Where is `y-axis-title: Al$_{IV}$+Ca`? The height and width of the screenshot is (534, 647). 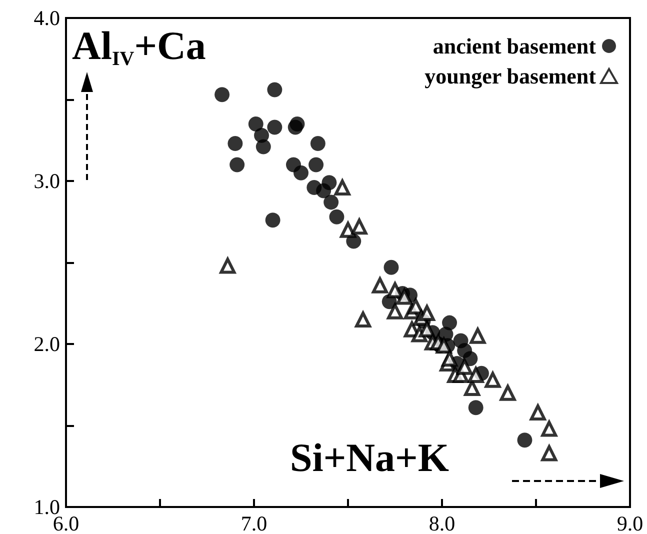 y-axis-title: Al$_{IV}$+Ca is located at coordinates (139, 46).